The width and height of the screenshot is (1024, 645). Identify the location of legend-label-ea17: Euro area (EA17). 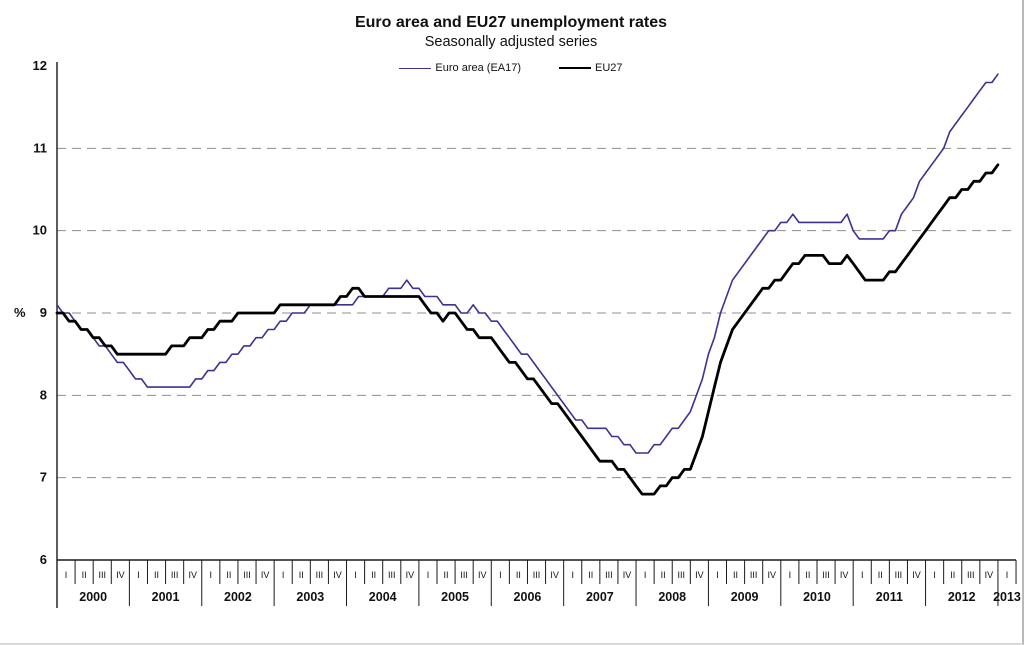
(478, 68).